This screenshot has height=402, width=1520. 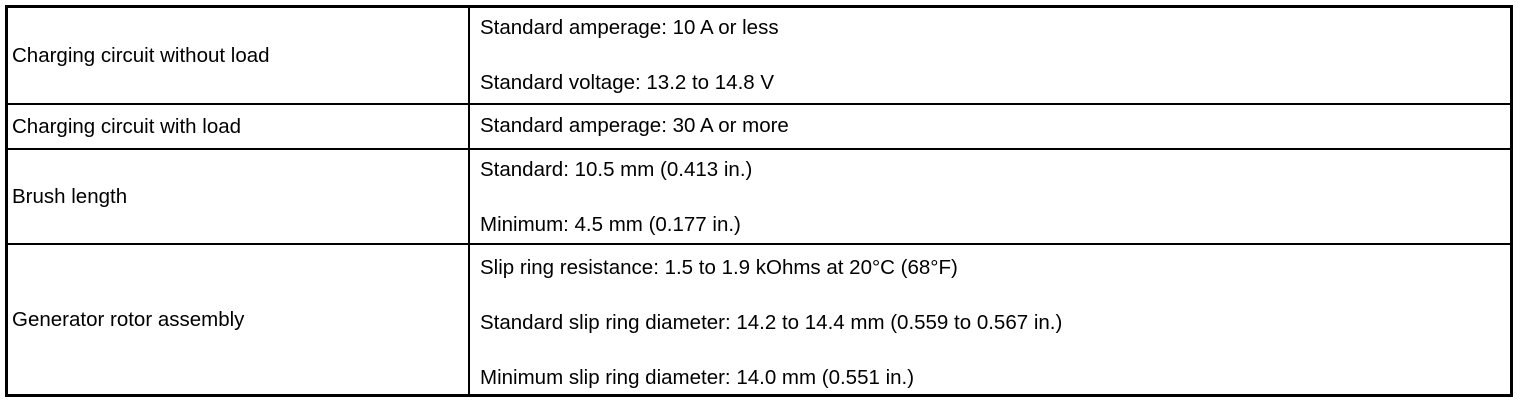 What do you see at coordinates (634, 125) in the screenshot?
I see `value-line: Standard amperage: 30 A or more` at bounding box center [634, 125].